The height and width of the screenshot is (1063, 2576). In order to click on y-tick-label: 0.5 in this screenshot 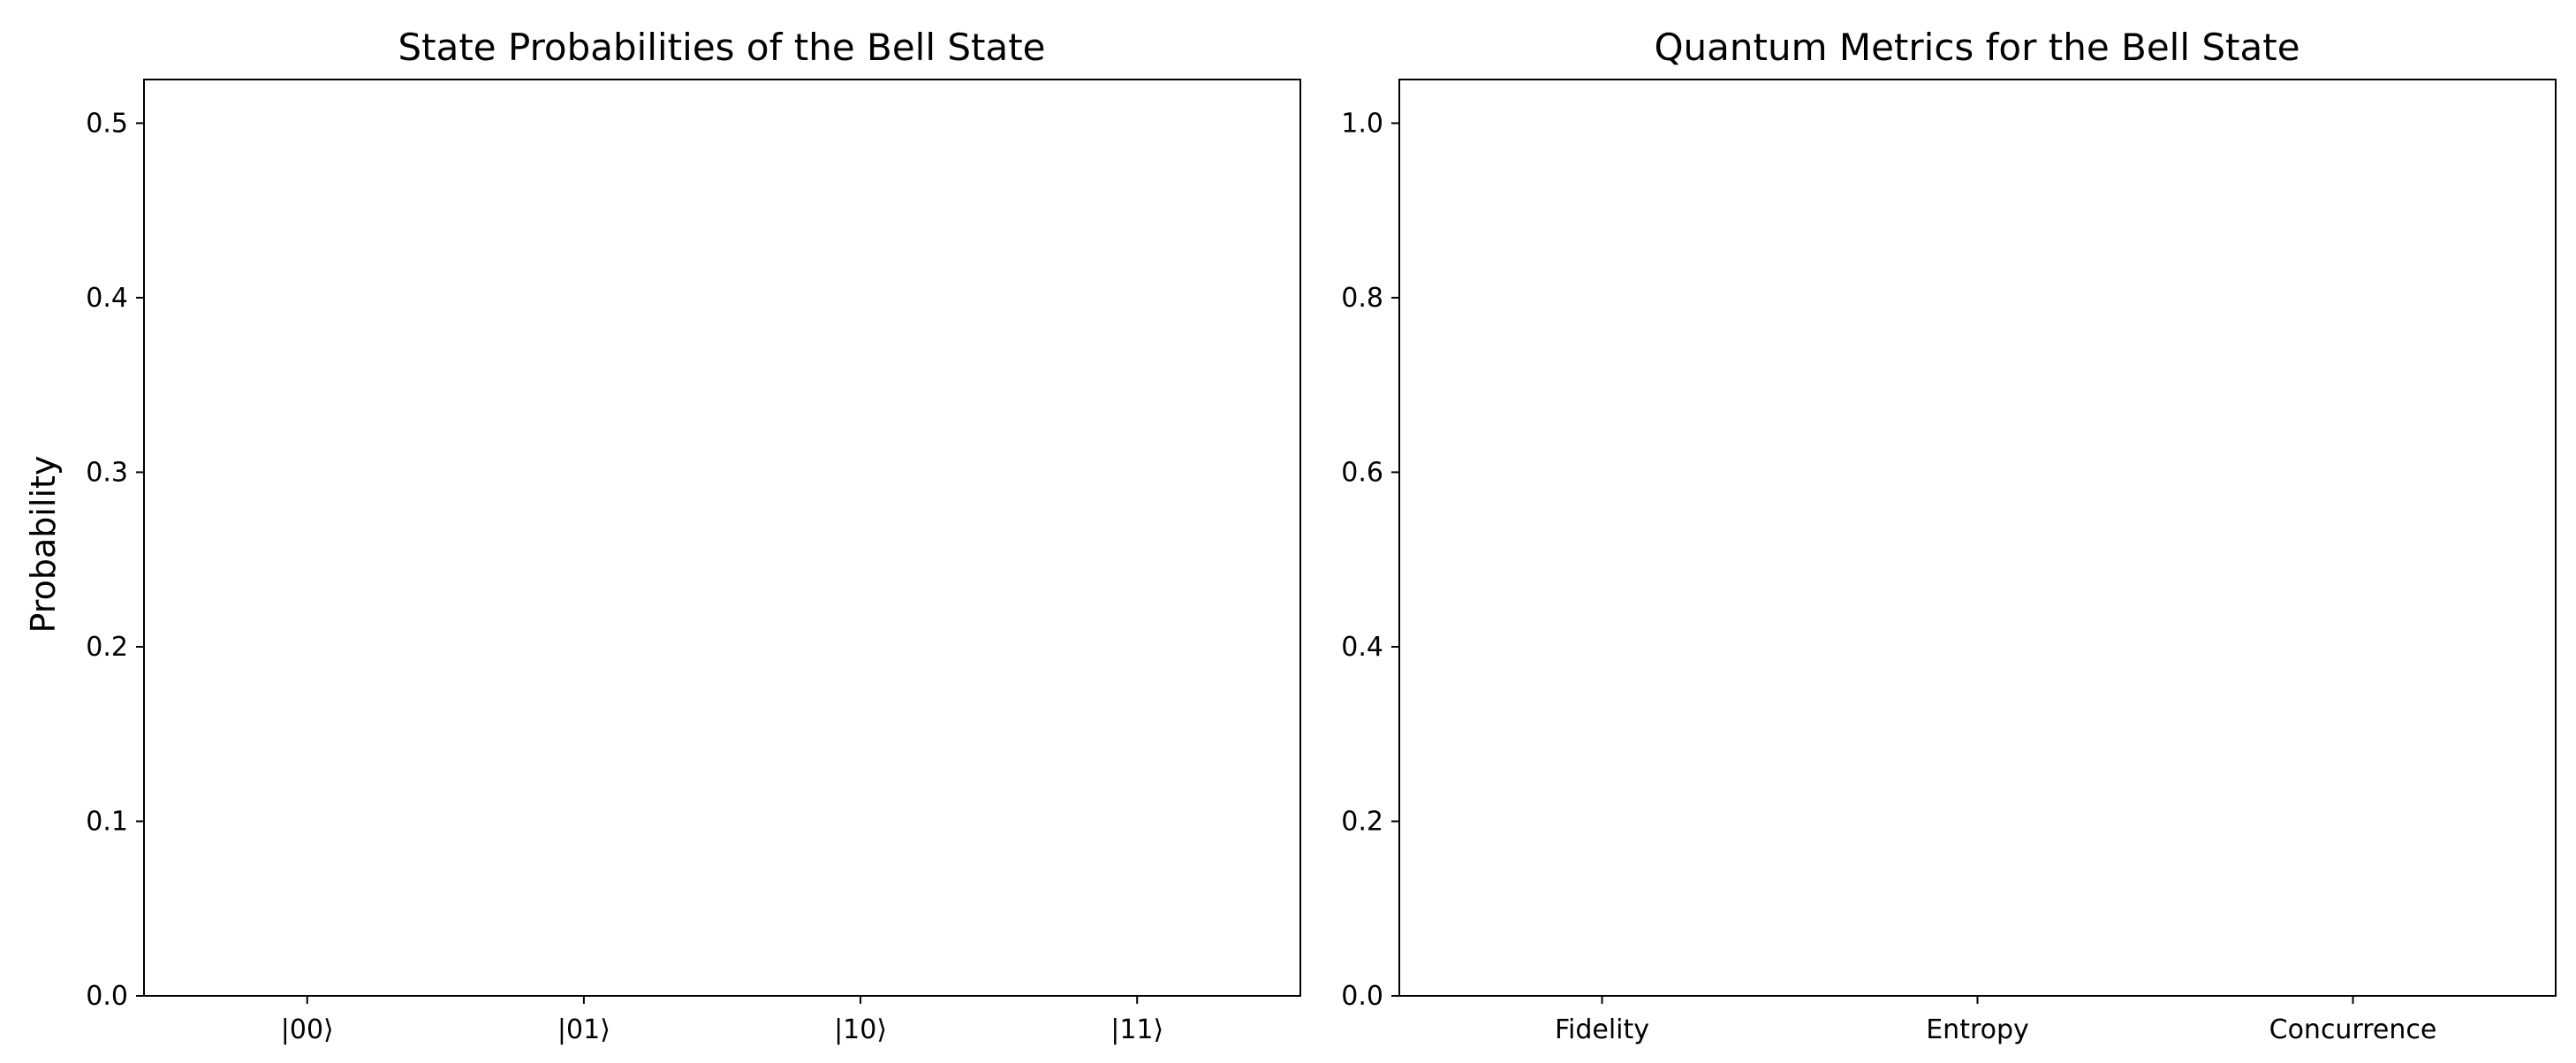, I will do `click(107, 123)`.